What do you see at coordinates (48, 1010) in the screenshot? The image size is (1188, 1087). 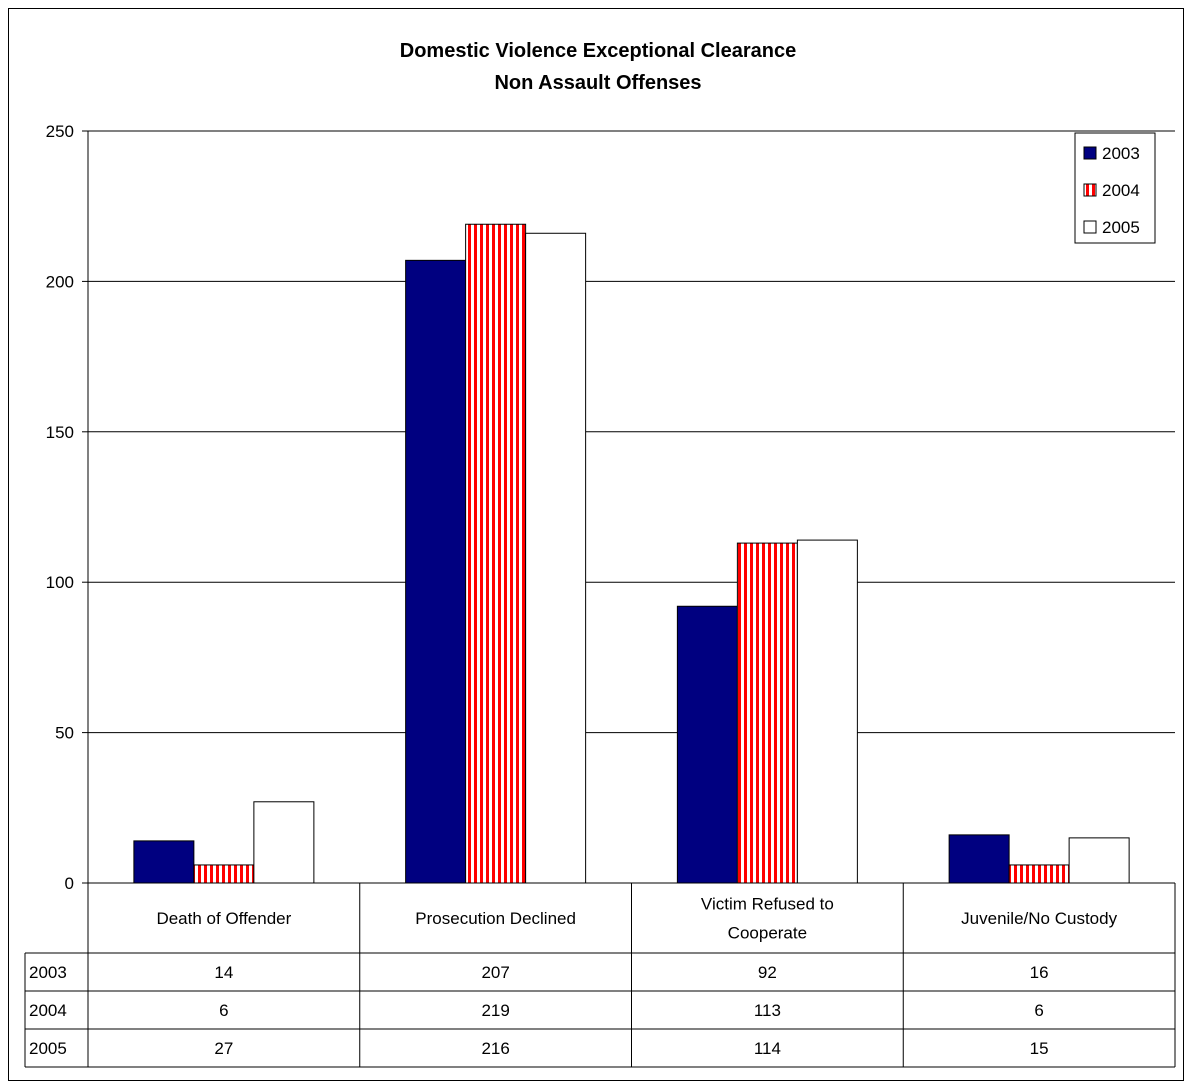 I see `table-row-series-name: 2004` at bounding box center [48, 1010].